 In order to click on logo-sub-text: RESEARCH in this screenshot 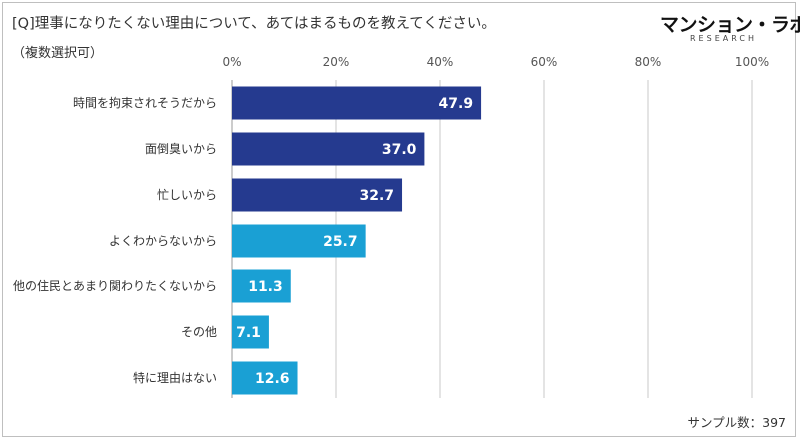, I will do `click(723, 38)`.